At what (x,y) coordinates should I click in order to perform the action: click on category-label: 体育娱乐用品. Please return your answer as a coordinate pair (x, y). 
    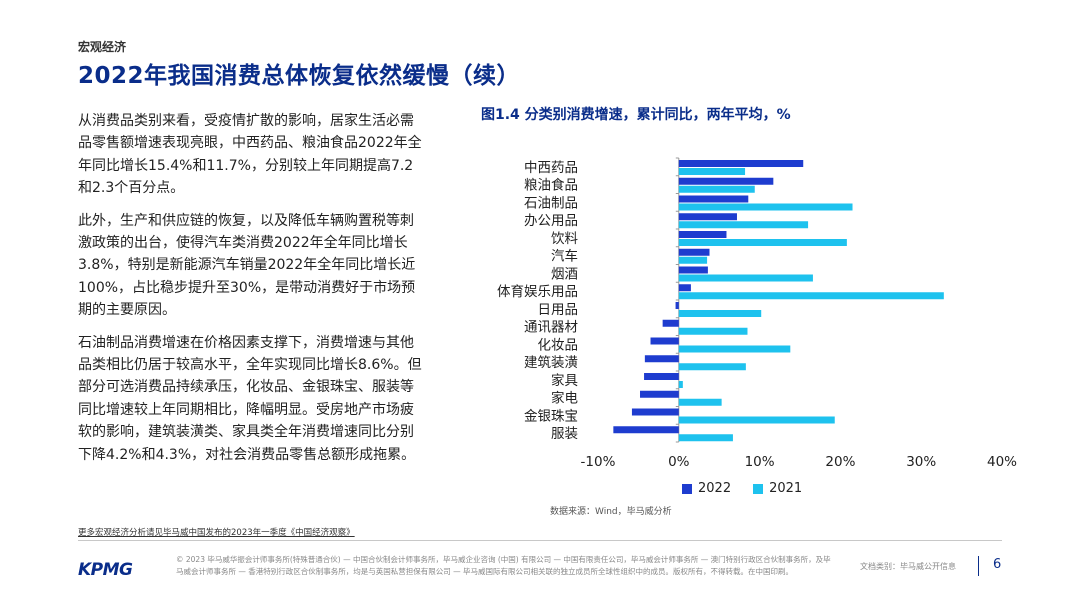
    Looking at the image, I should click on (537, 292).